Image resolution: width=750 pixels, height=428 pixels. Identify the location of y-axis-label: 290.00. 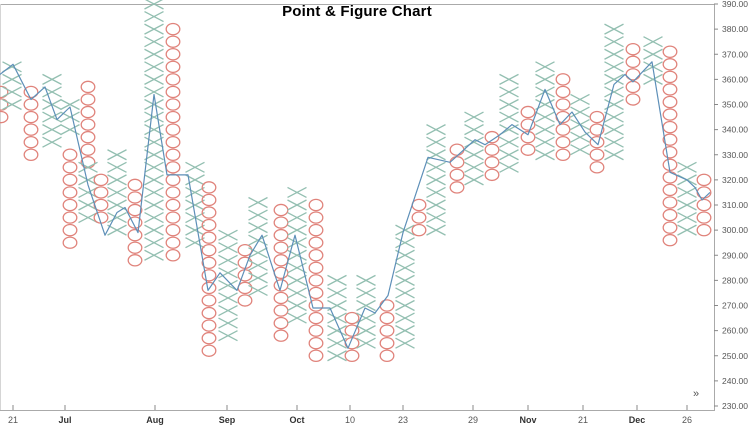
(735, 255).